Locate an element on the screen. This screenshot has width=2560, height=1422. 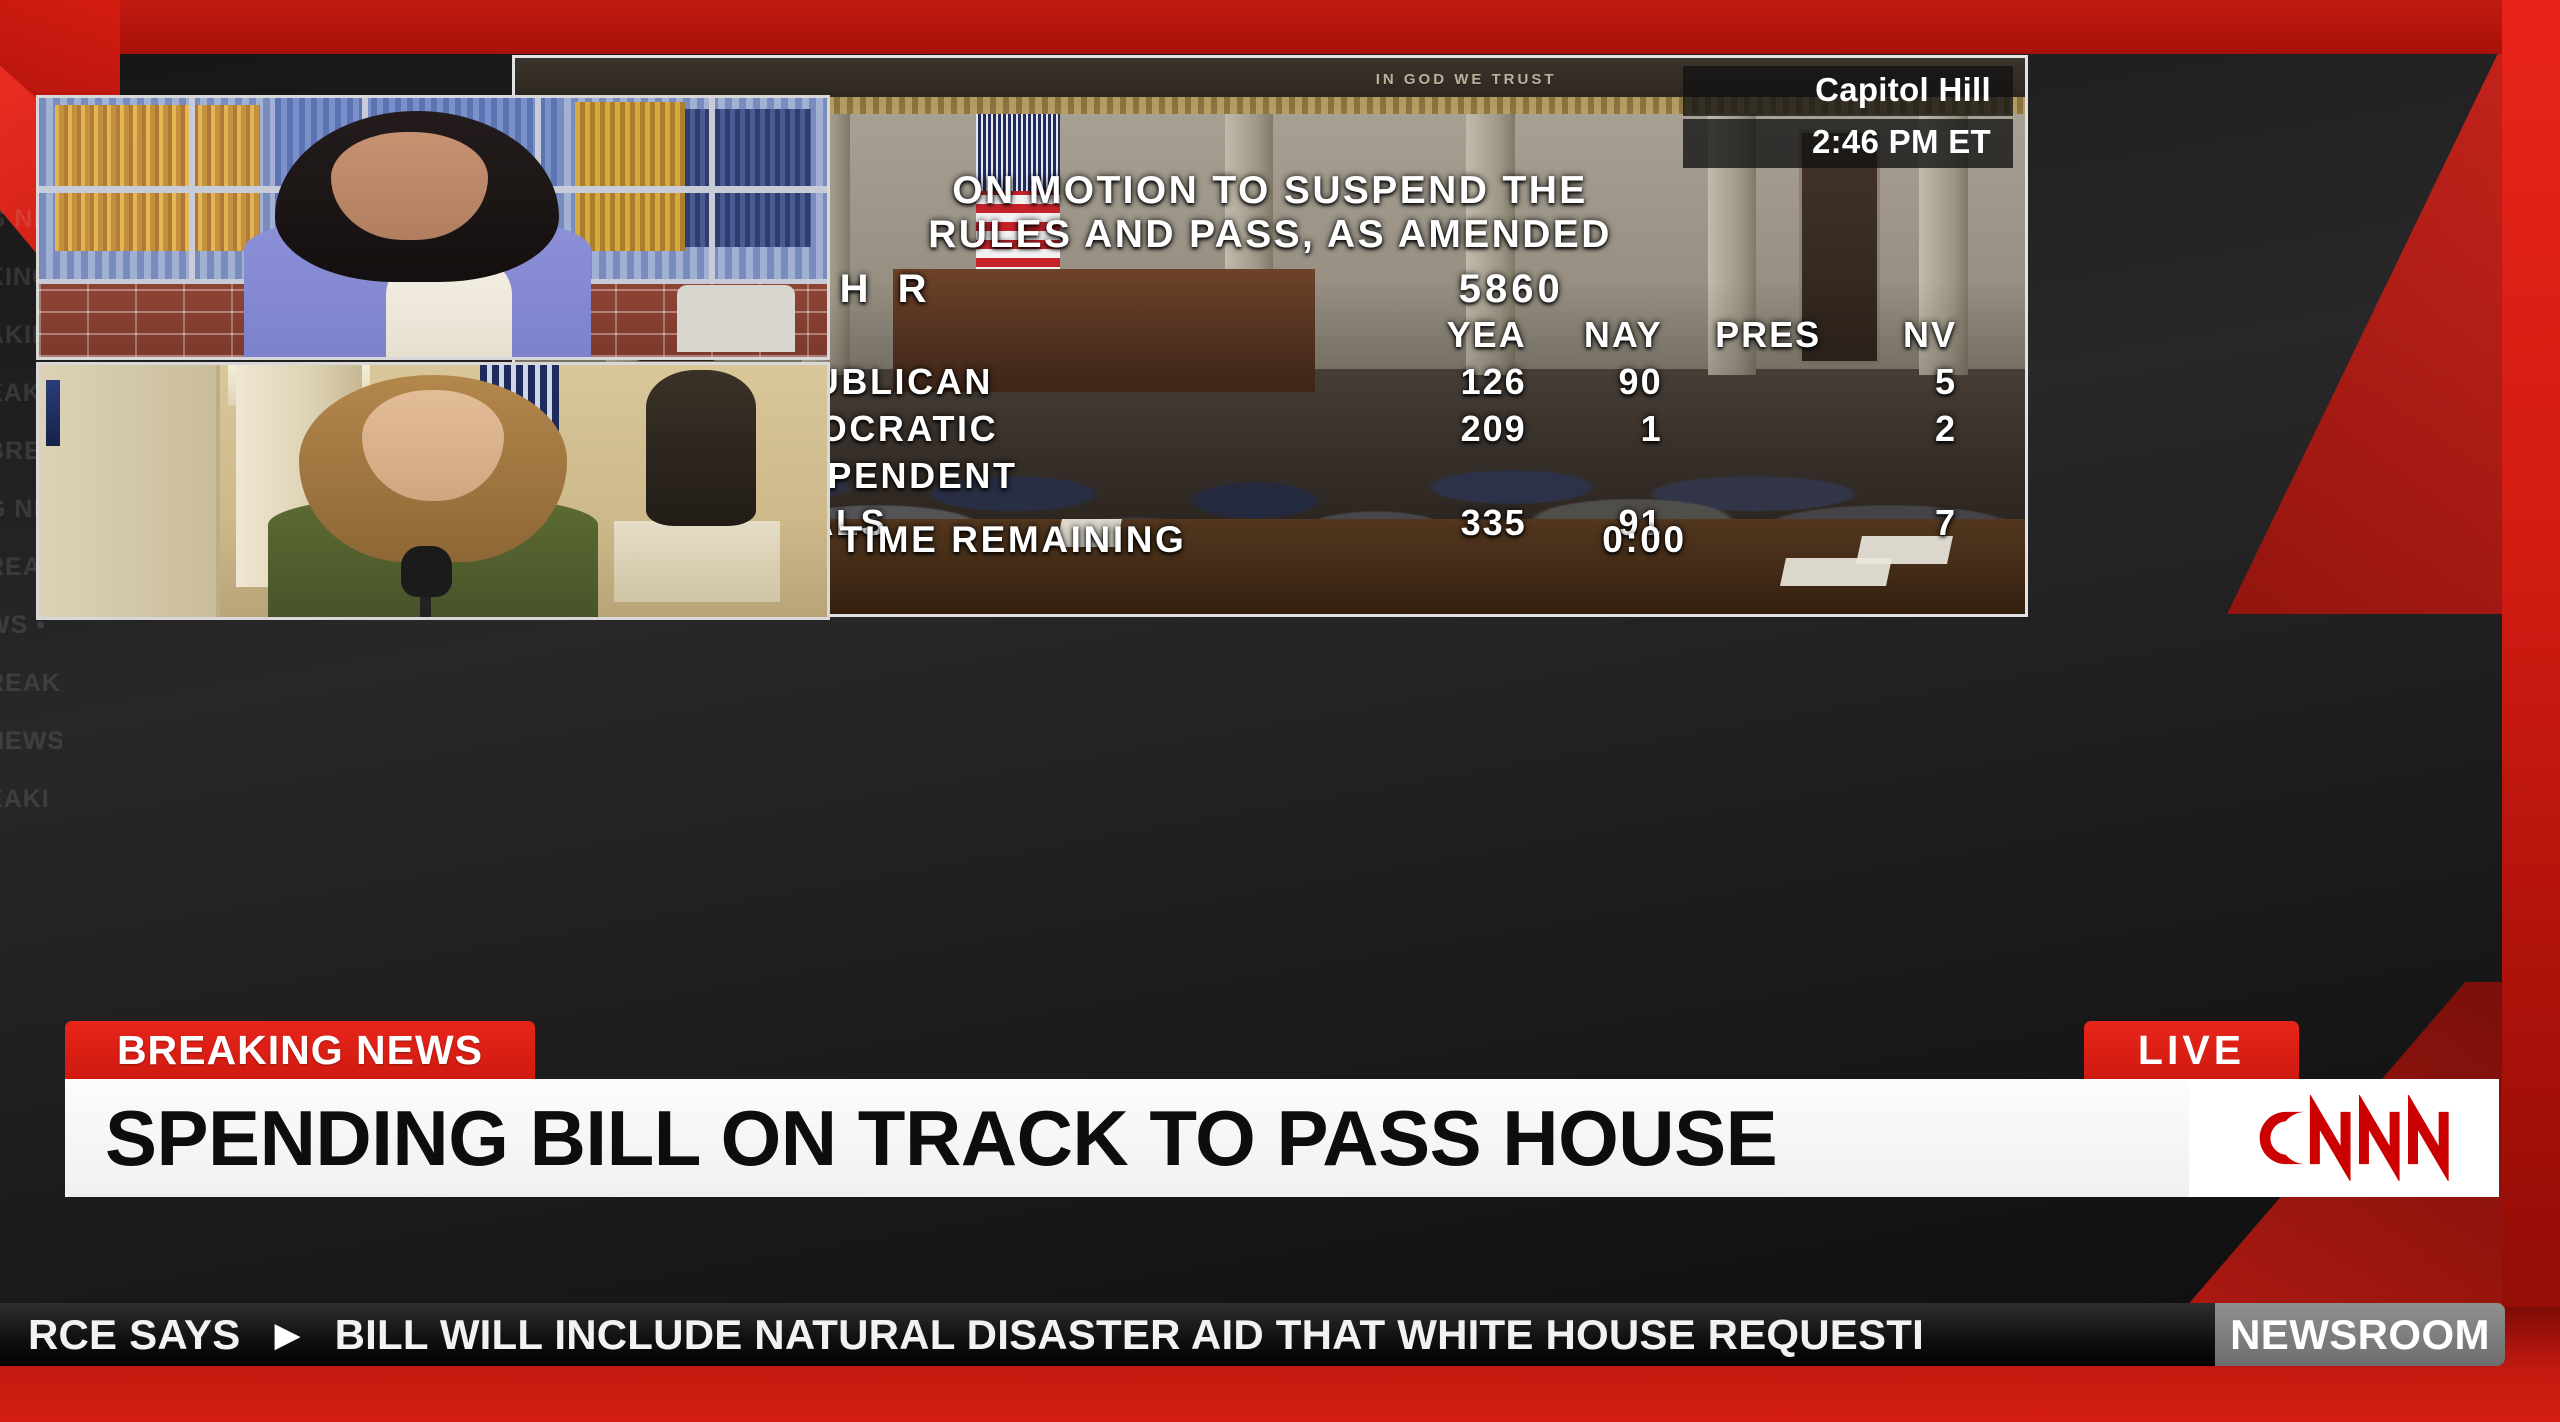
microphone-stem is located at coordinates (426, 601).